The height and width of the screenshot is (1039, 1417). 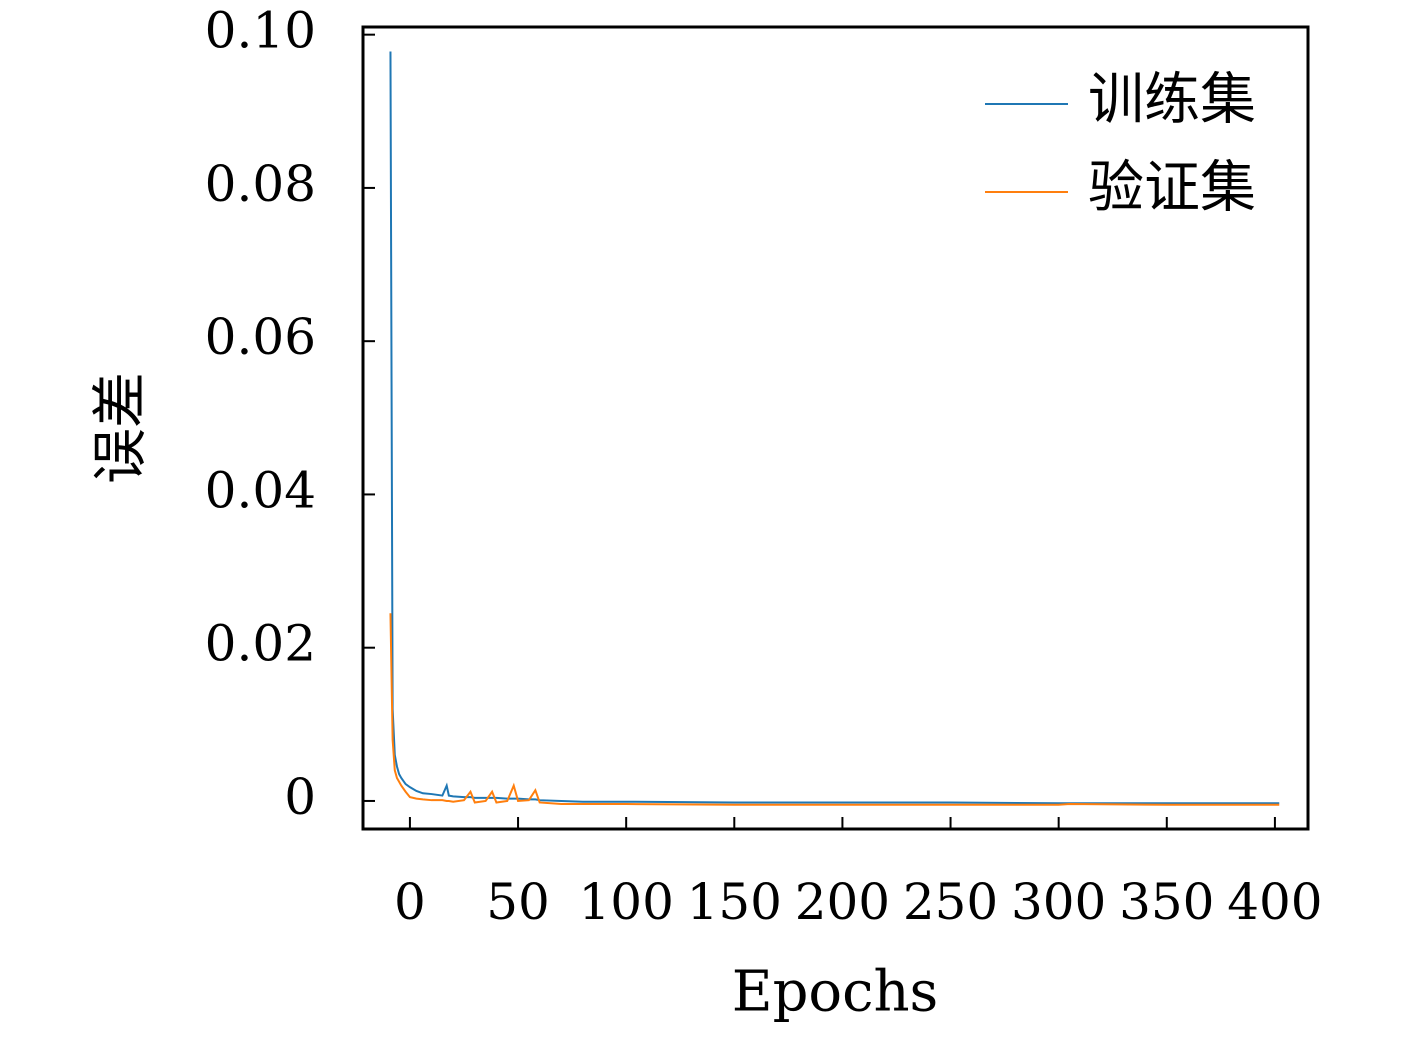 What do you see at coordinates (734, 902) in the screenshot?
I see `x-tick-label: 150` at bounding box center [734, 902].